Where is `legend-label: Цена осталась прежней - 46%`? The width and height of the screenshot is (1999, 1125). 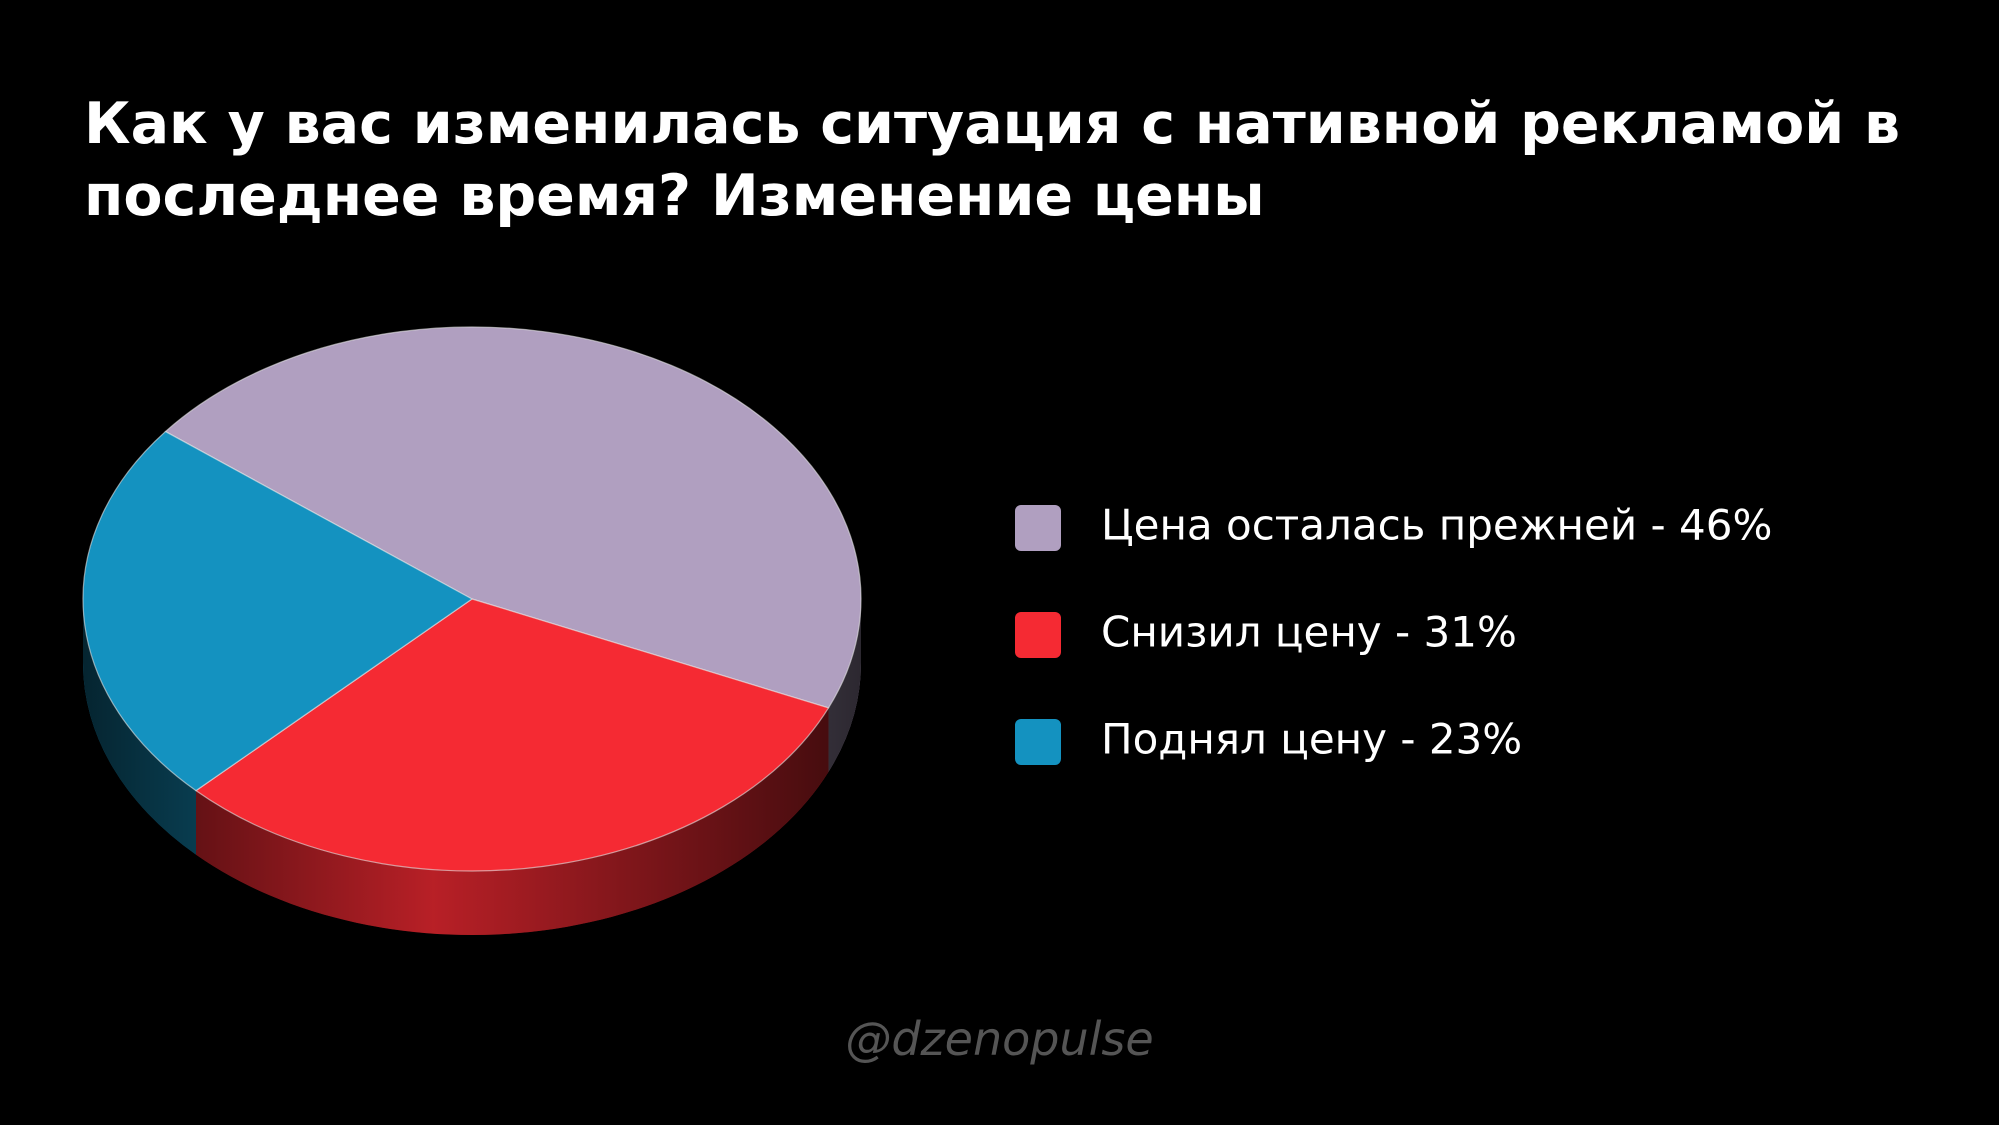 legend-label: Цена осталась прежней - 46% is located at coordinates (1436, 525).